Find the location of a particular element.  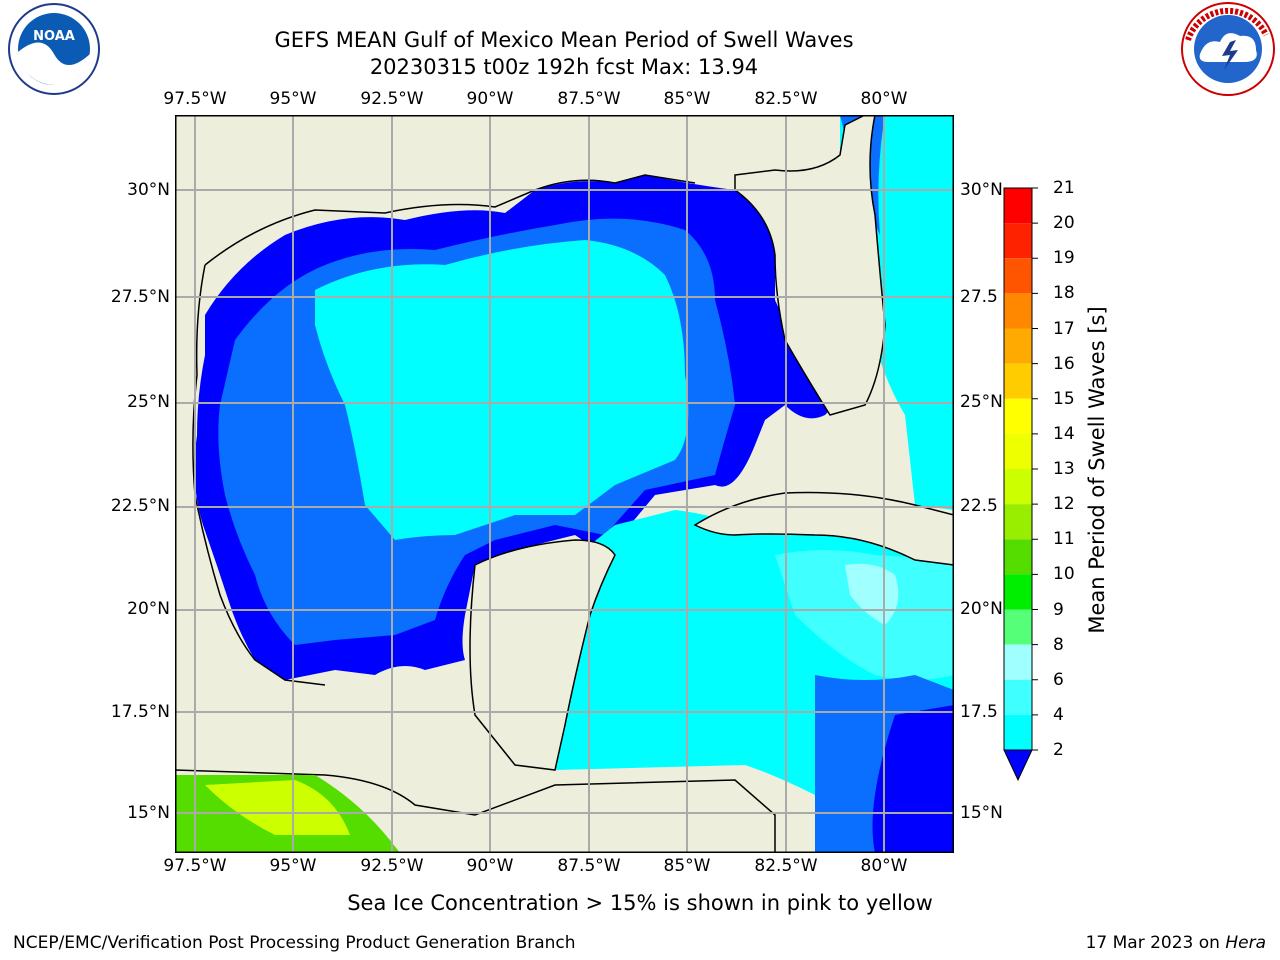

lat-tick-right: 20°N is located at coordinates (981, 609).